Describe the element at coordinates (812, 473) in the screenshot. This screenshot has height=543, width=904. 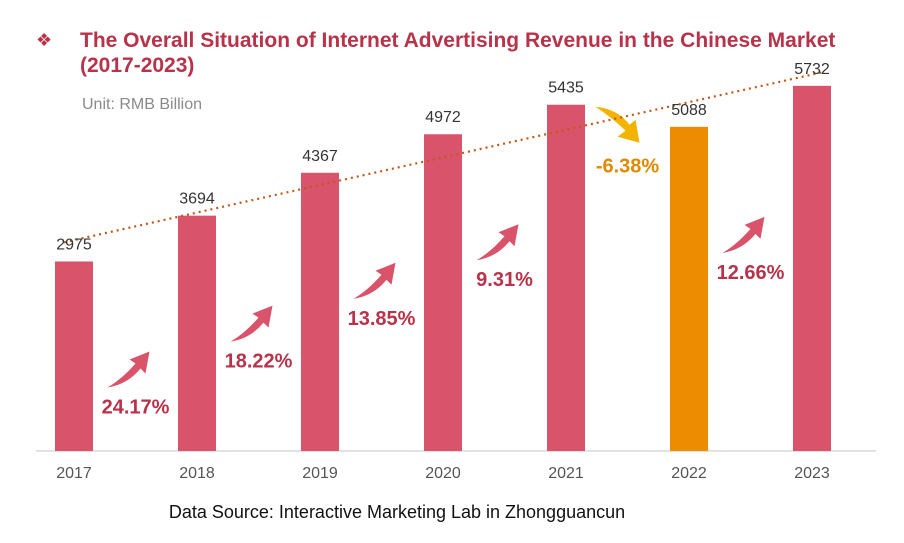
I see `x-tick-2023: 2023` at that location.